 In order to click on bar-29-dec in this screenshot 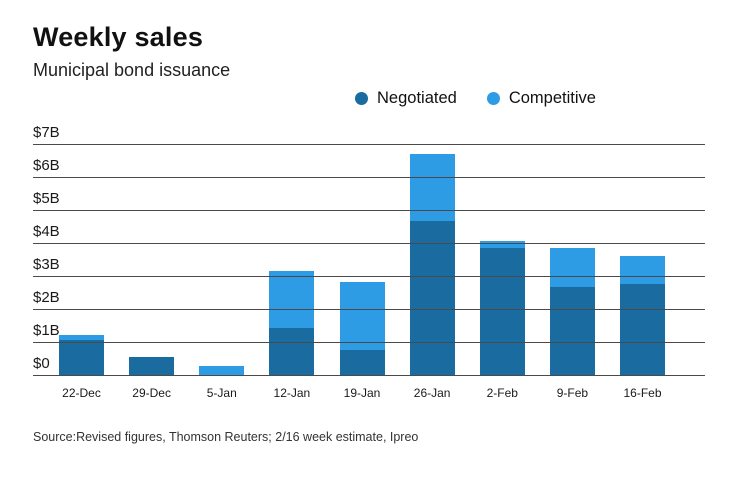, I will do `click(152, 365)`.